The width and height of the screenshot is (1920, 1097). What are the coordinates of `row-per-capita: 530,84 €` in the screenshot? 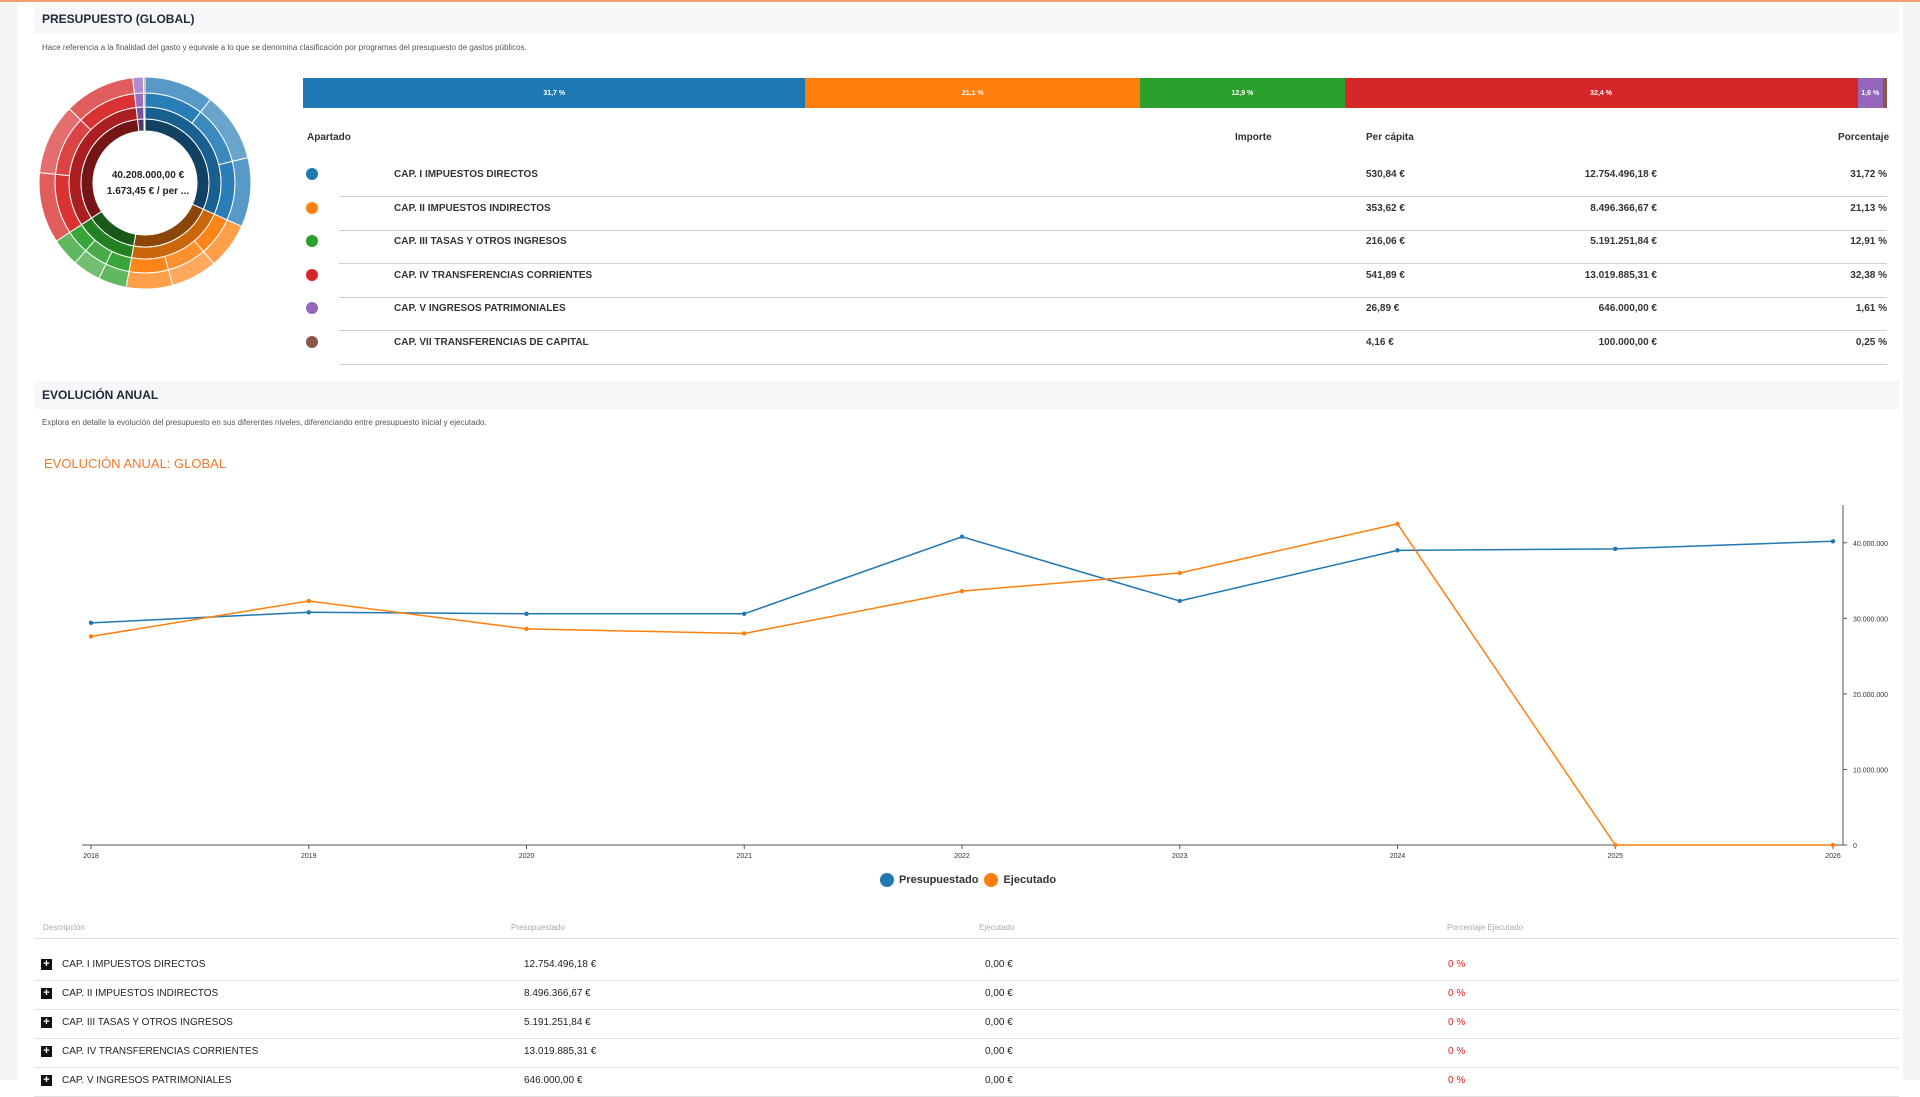 It's located at (1385, 174).